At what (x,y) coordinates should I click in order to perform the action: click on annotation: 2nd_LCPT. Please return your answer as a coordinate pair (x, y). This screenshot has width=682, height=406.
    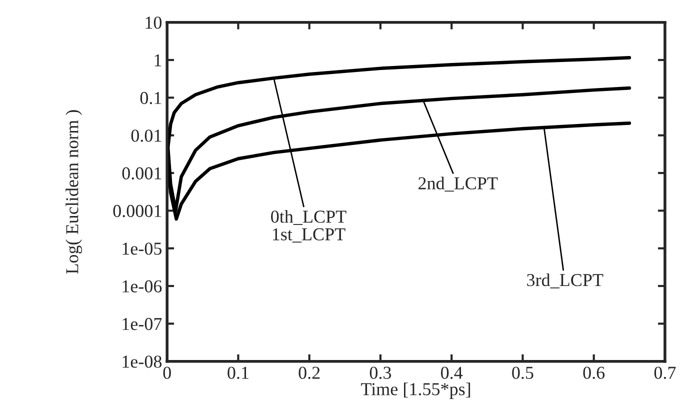
    Looking at the image, I should click on (458, 184).